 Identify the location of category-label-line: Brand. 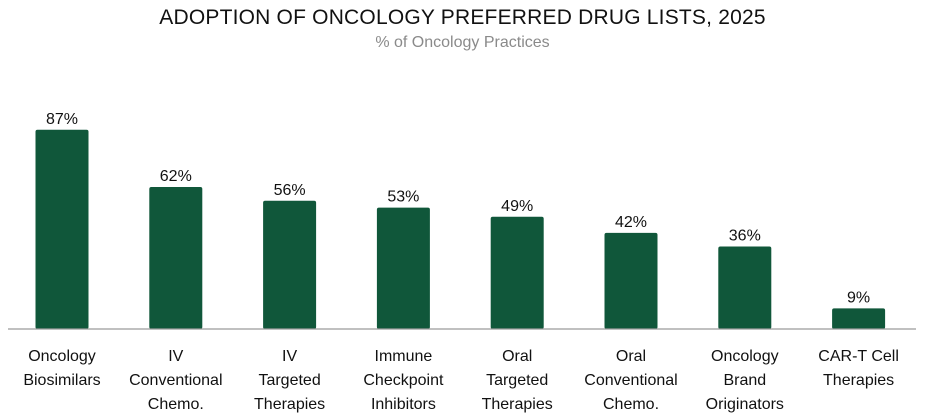
(744, 380).